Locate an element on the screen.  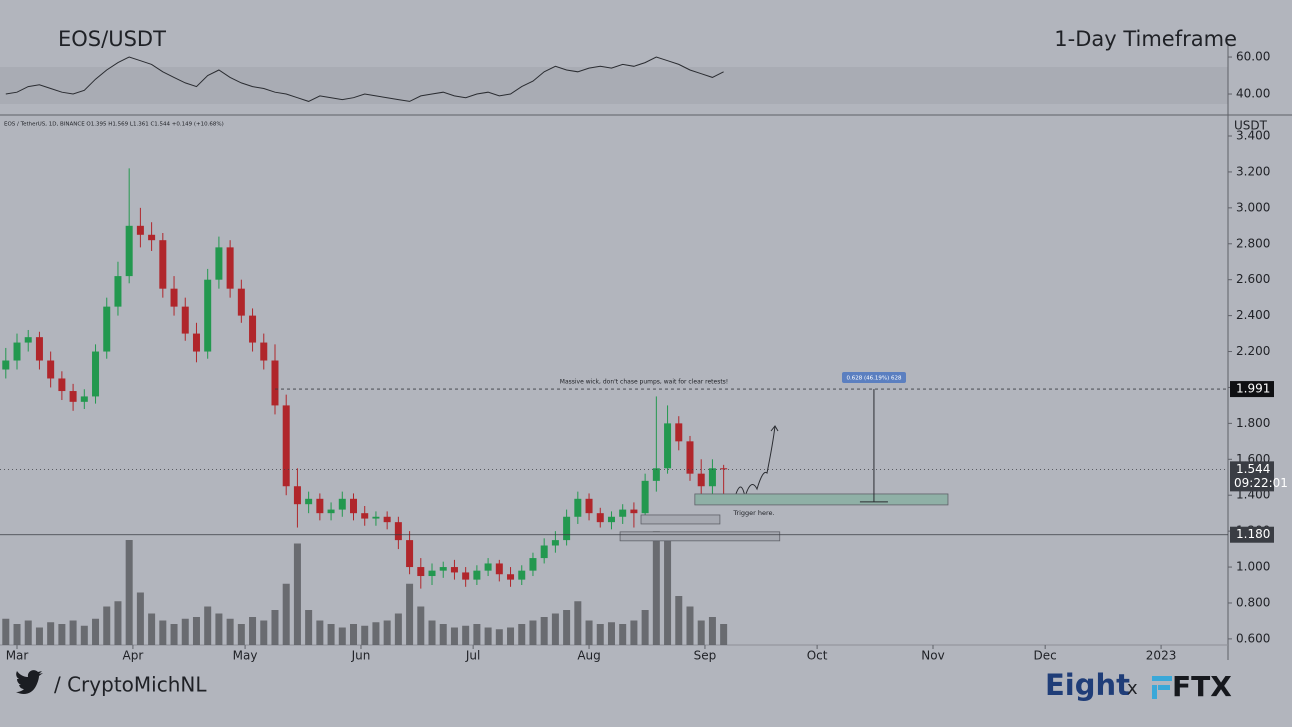
y-tick-label: 2.800 is located at coordinates (1253, 243).